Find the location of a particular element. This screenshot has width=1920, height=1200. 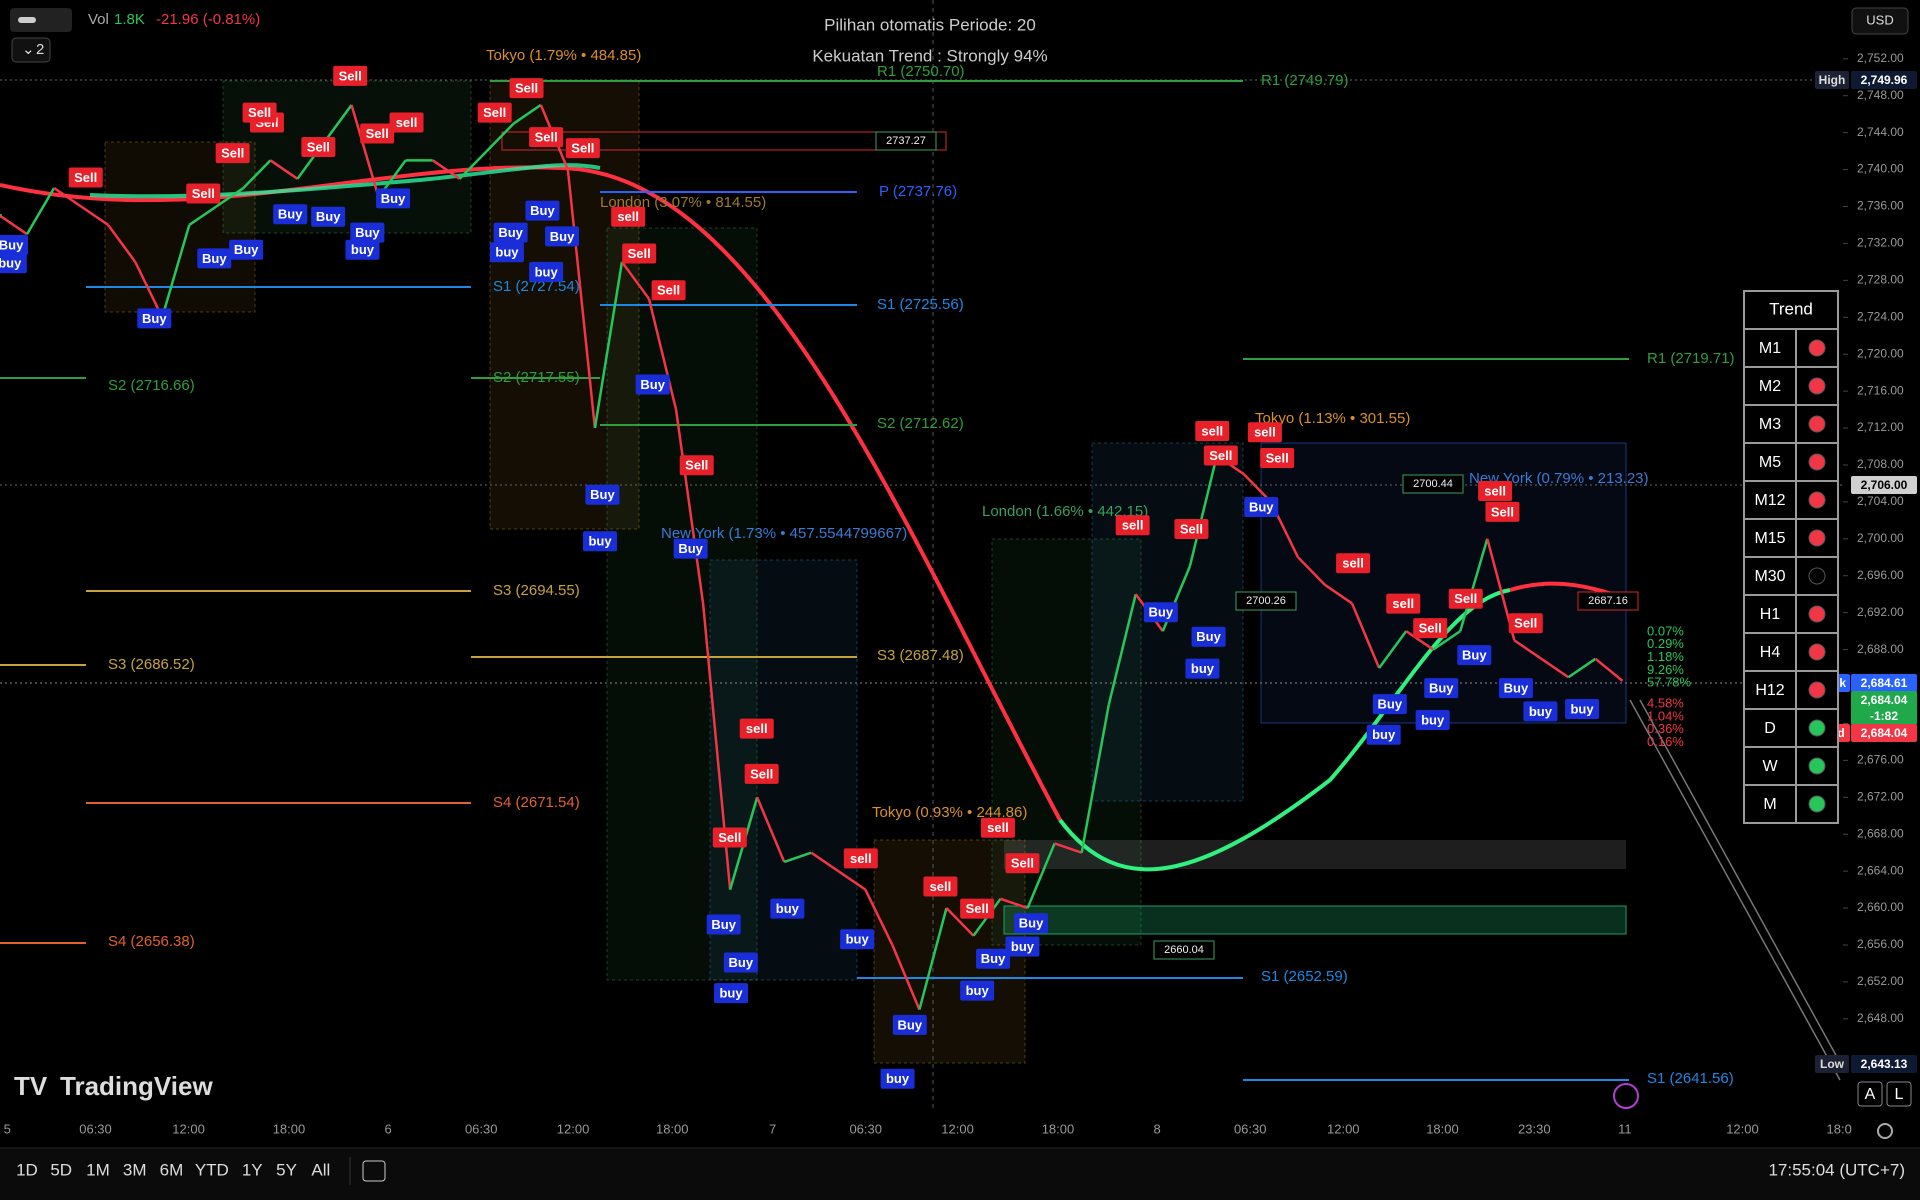

interval-count: 2 is located at coordinates (40, 49).